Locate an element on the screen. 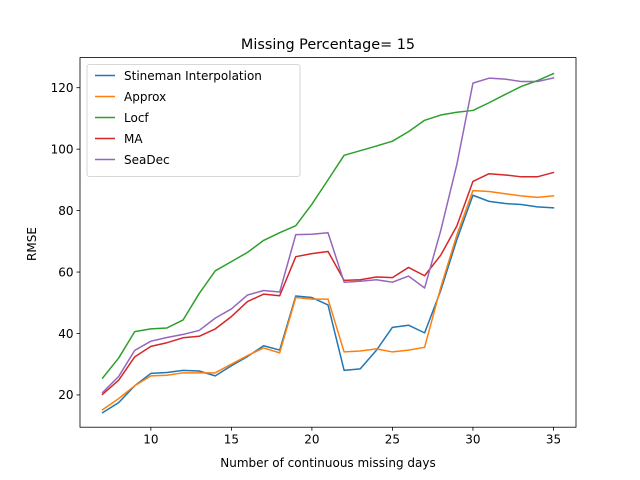 This screenshot has height=480, width=640. y-tick-label-100: 100 is located at coordinates (62, 149).